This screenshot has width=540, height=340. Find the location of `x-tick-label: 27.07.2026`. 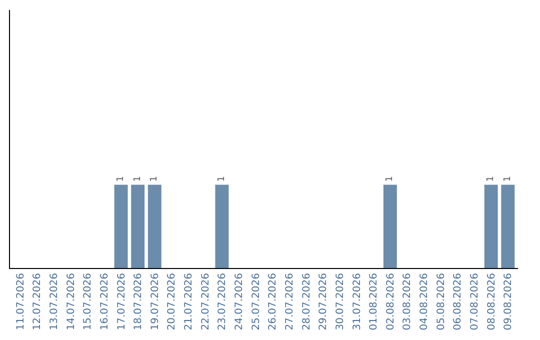

x-tick-label: 27.07.2026 is located at coordinates (290, 301).